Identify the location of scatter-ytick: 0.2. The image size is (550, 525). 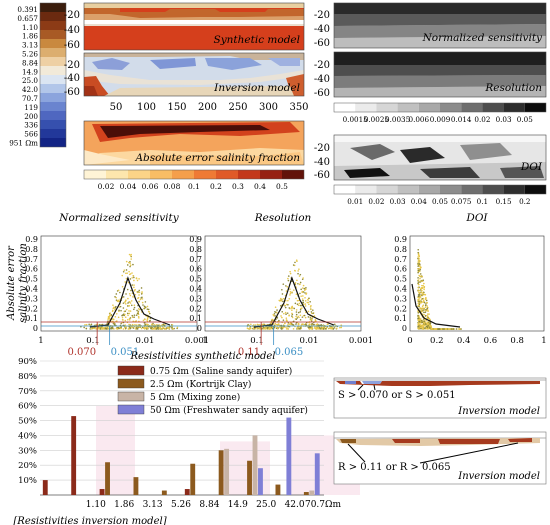
(31, 308).